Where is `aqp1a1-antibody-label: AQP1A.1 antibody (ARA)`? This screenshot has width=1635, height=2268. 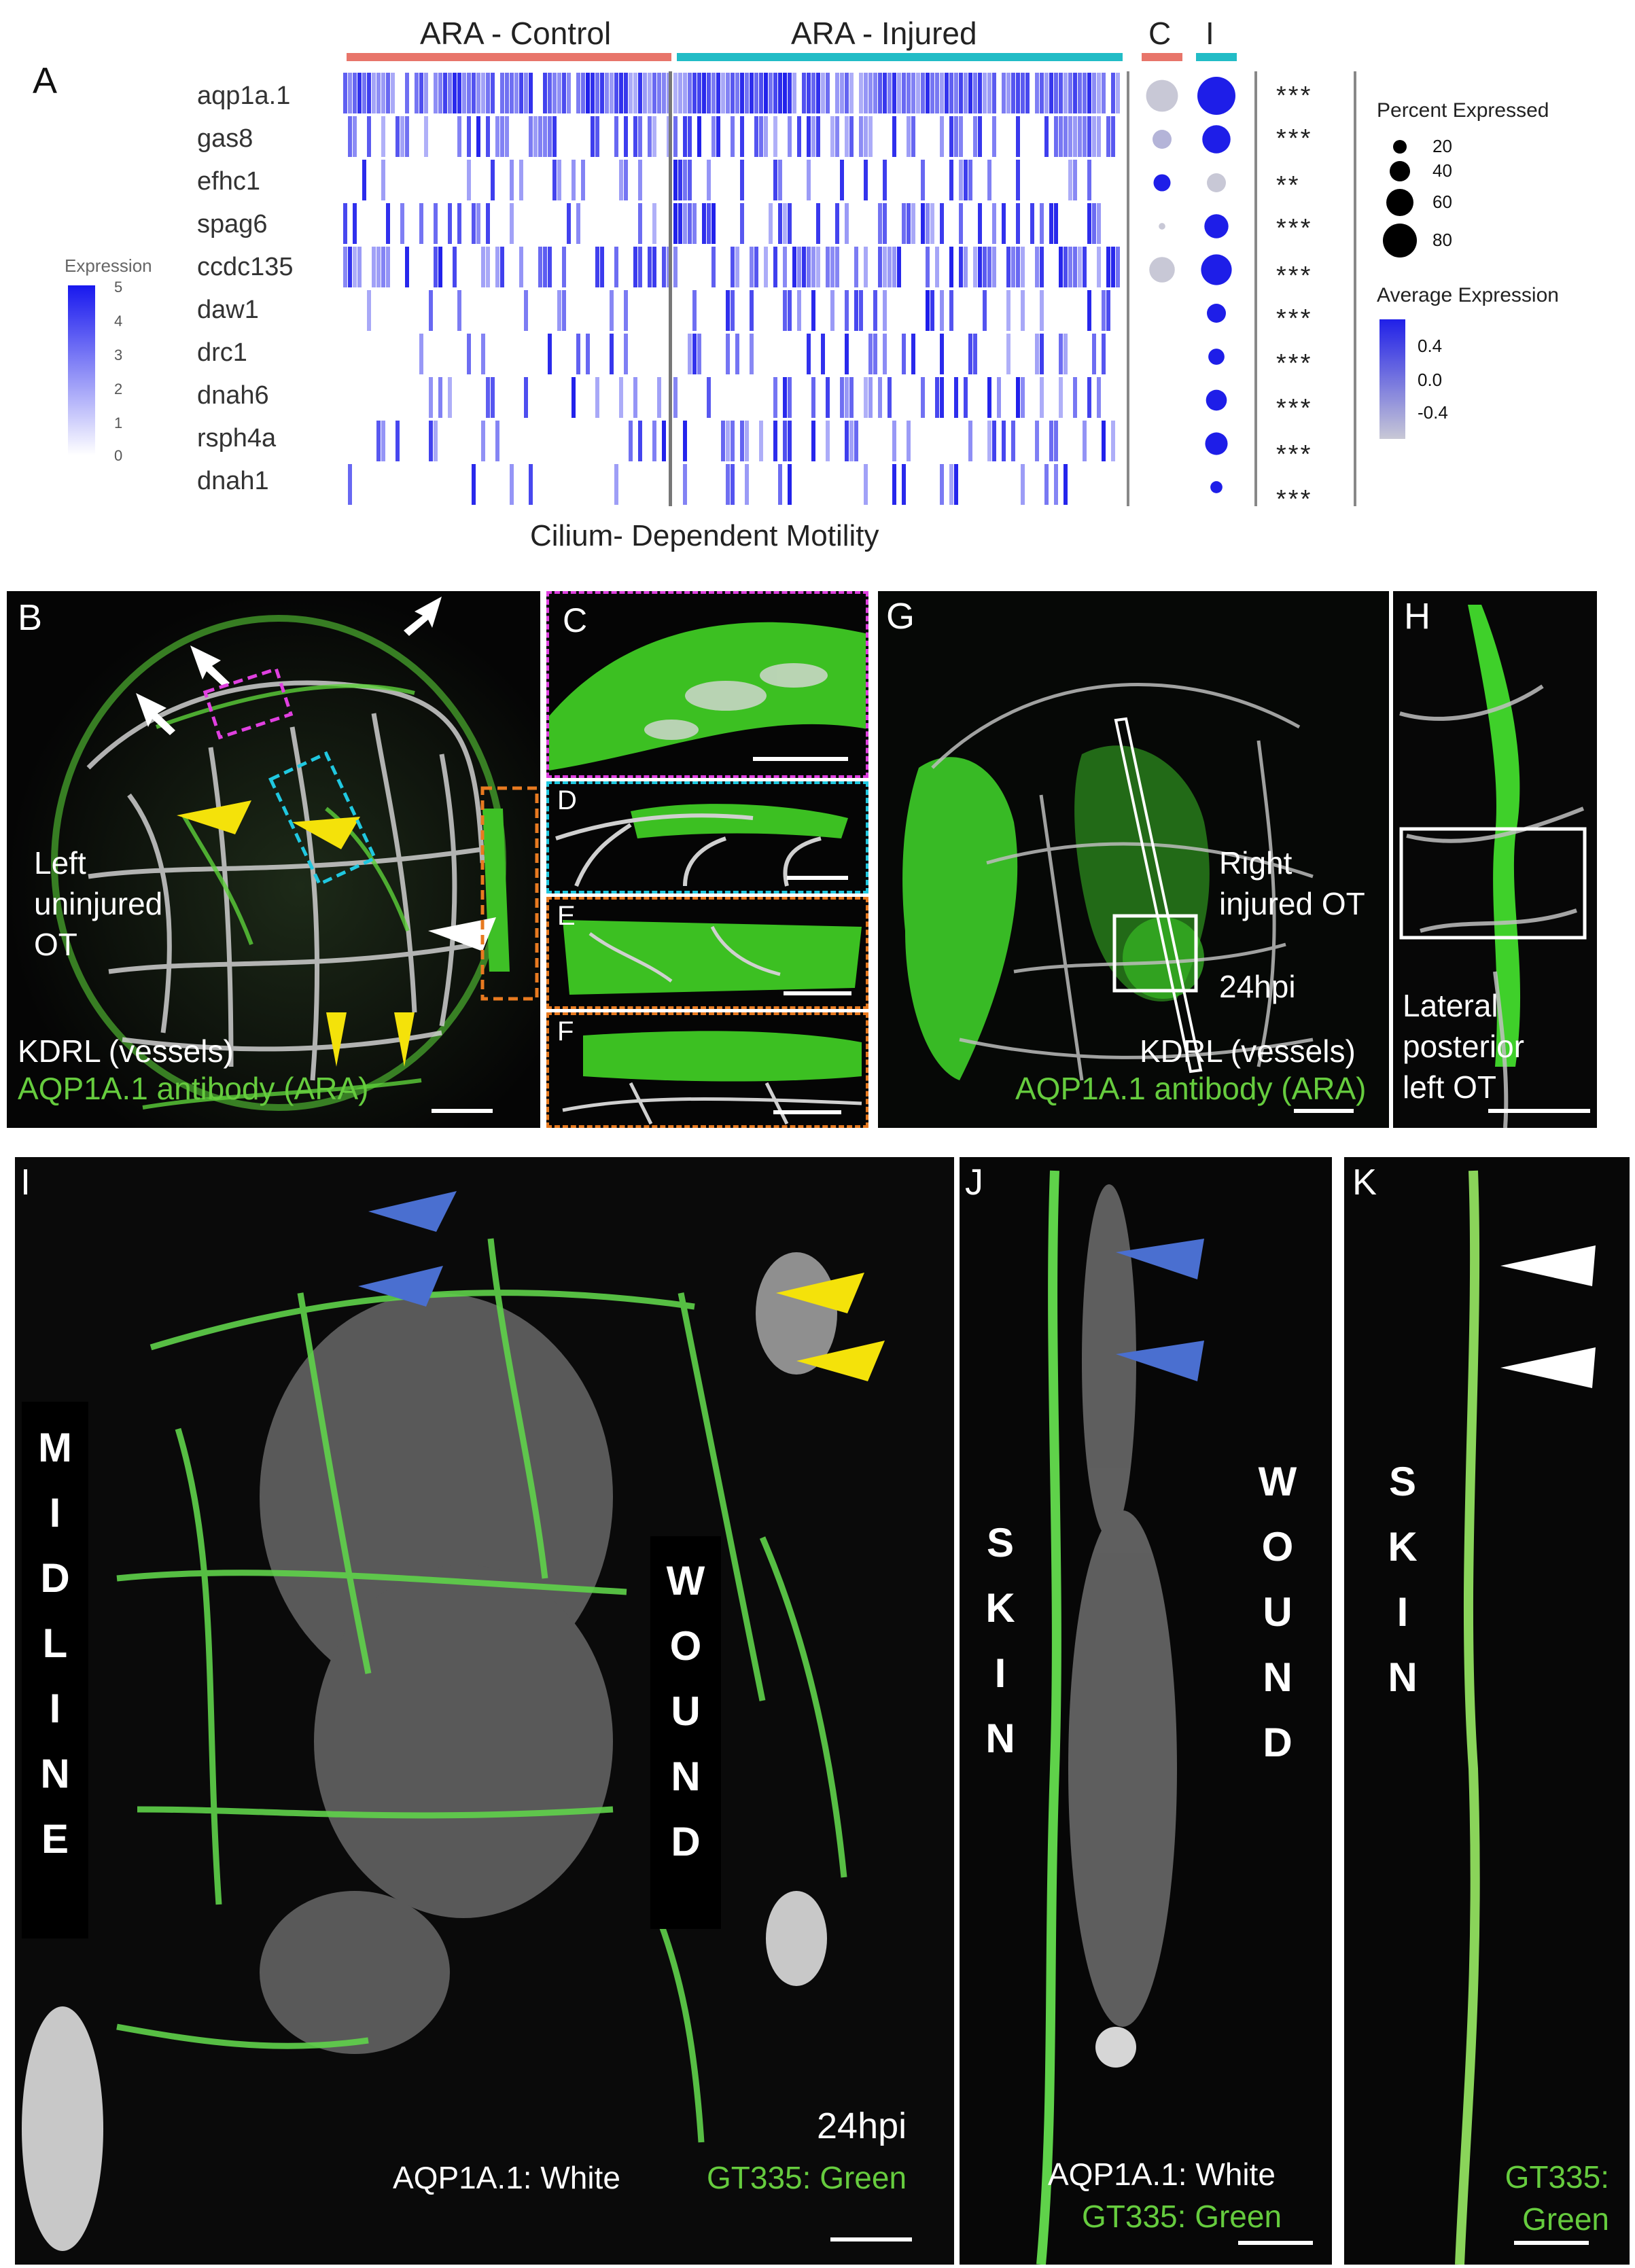 aqp1a1-antibody-label: AQP1A.1 antibody (ARA) is located at coordinates (193, 1089).